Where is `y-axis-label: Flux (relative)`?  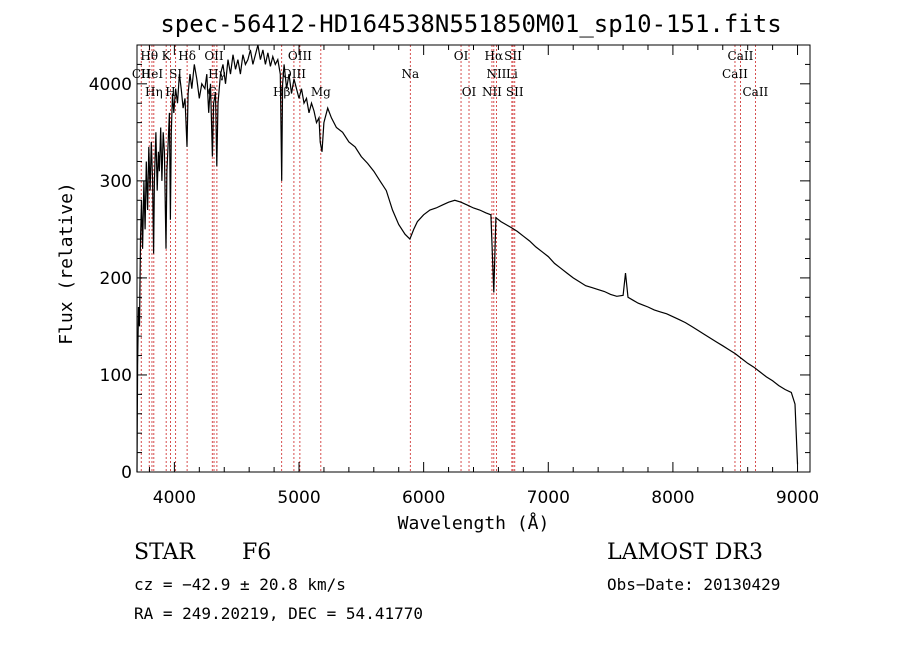
y-axis-label: Flux (relative) is located at coordinates (66, 263).